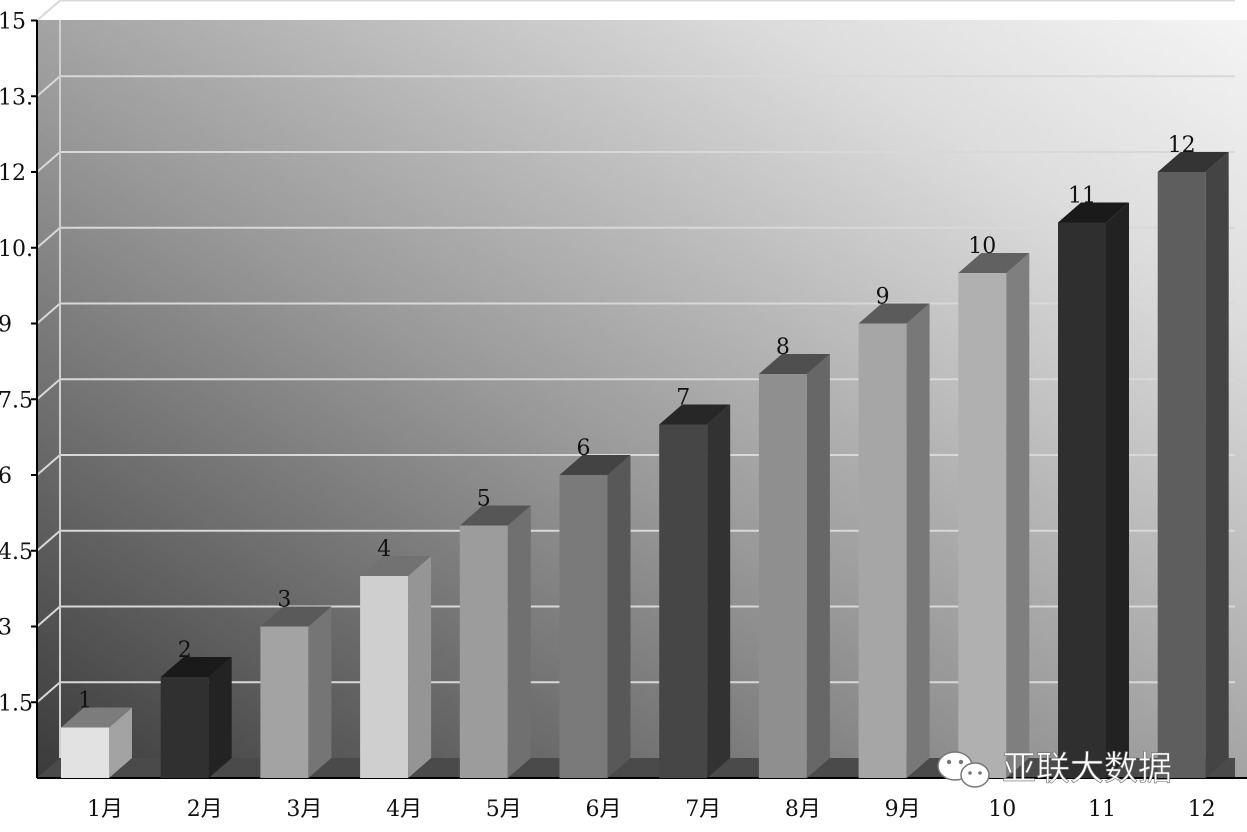  Describe the element at coordinates (284, 600) in the screenshot. I see `data-label: 3` at that location.